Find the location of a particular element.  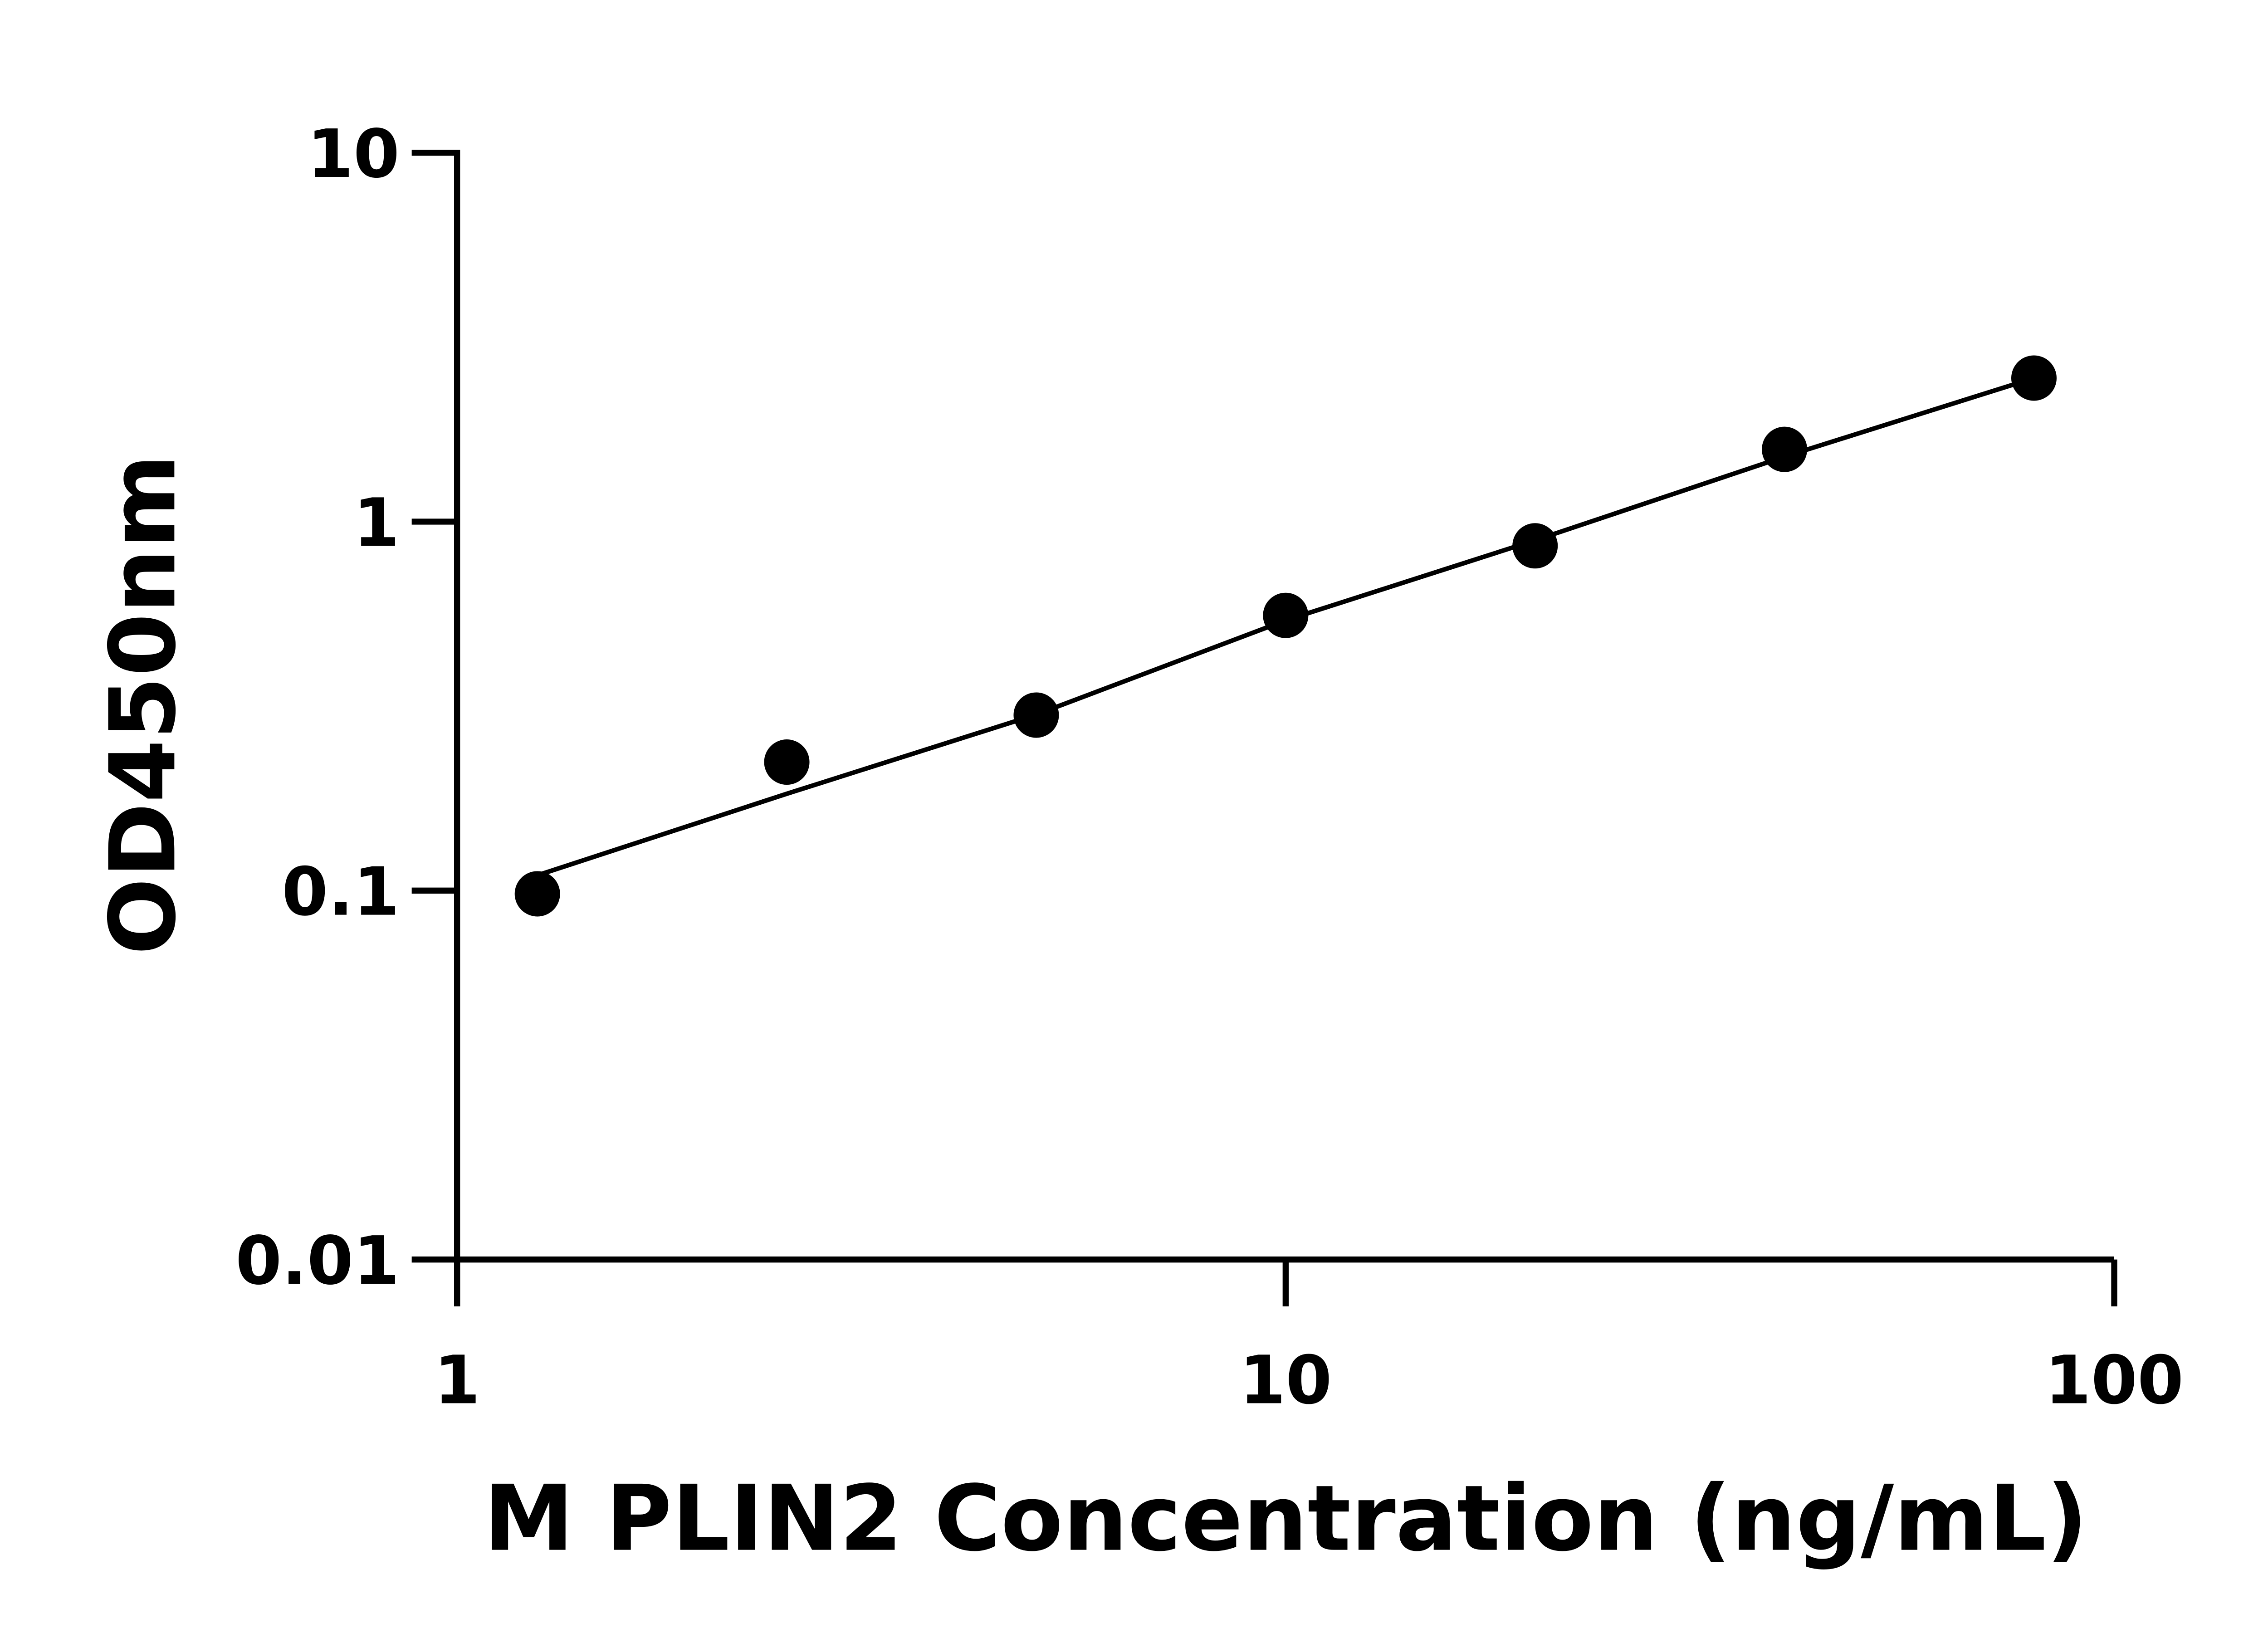

y-tick-label: 0.1 is located at coordinates (341, 892).